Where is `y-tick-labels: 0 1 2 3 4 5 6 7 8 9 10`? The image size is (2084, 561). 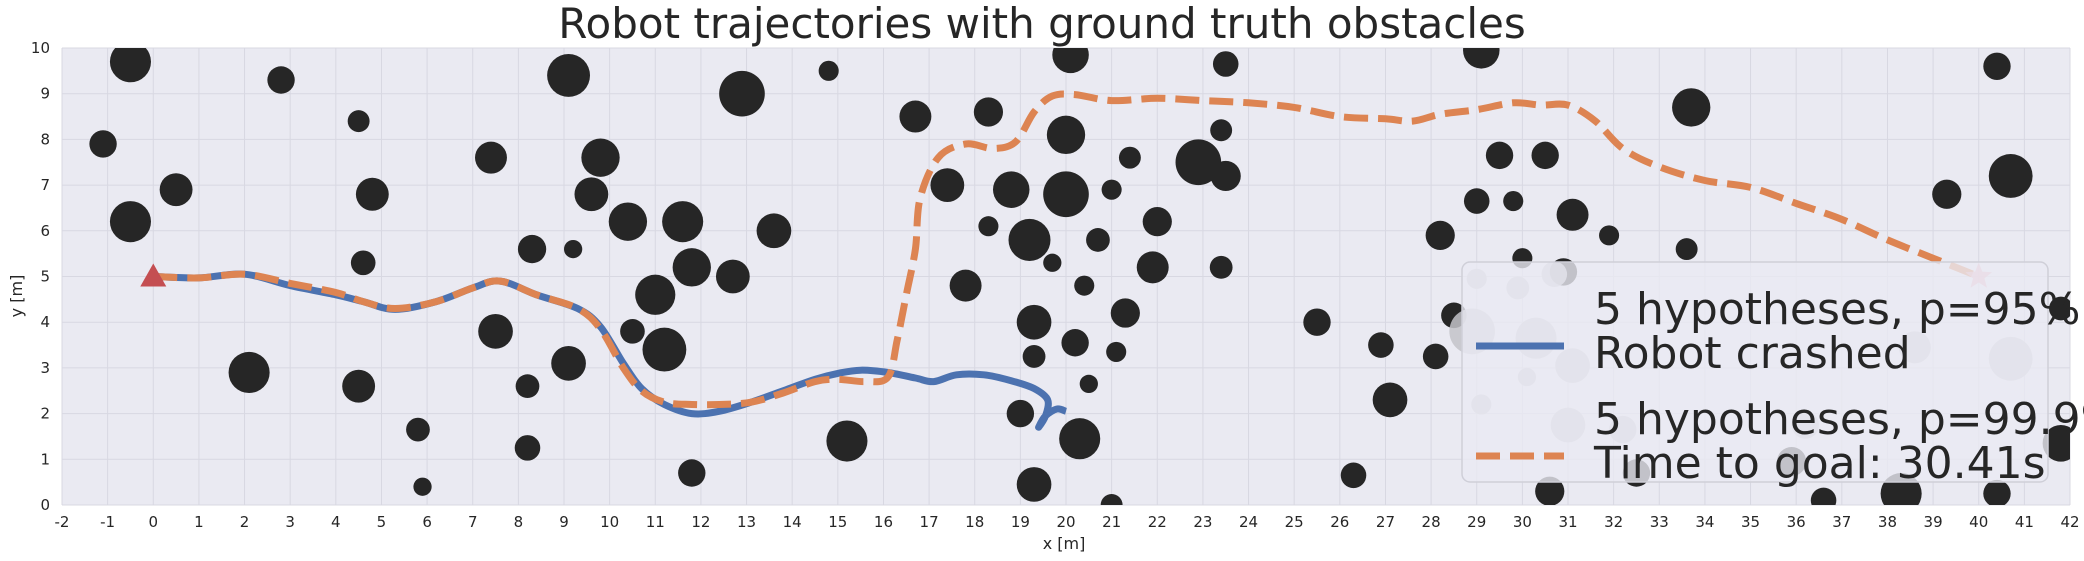 y-tick-labels: 0 1 2 3 4 5 6 7 8 9 10 is located at coordinates (40, 276).